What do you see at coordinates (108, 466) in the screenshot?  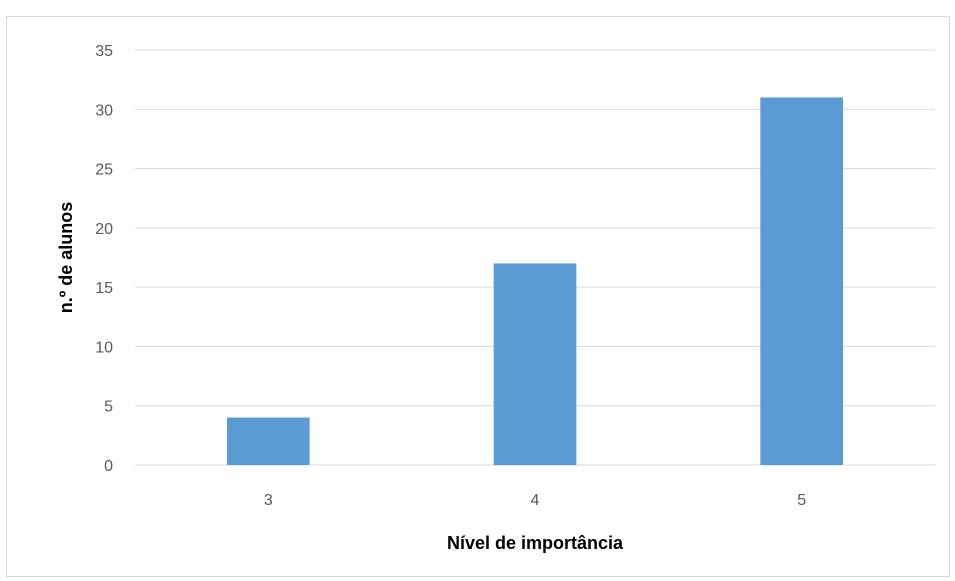 I see `y-tick-label: 0` at bounding box center [108, 466].